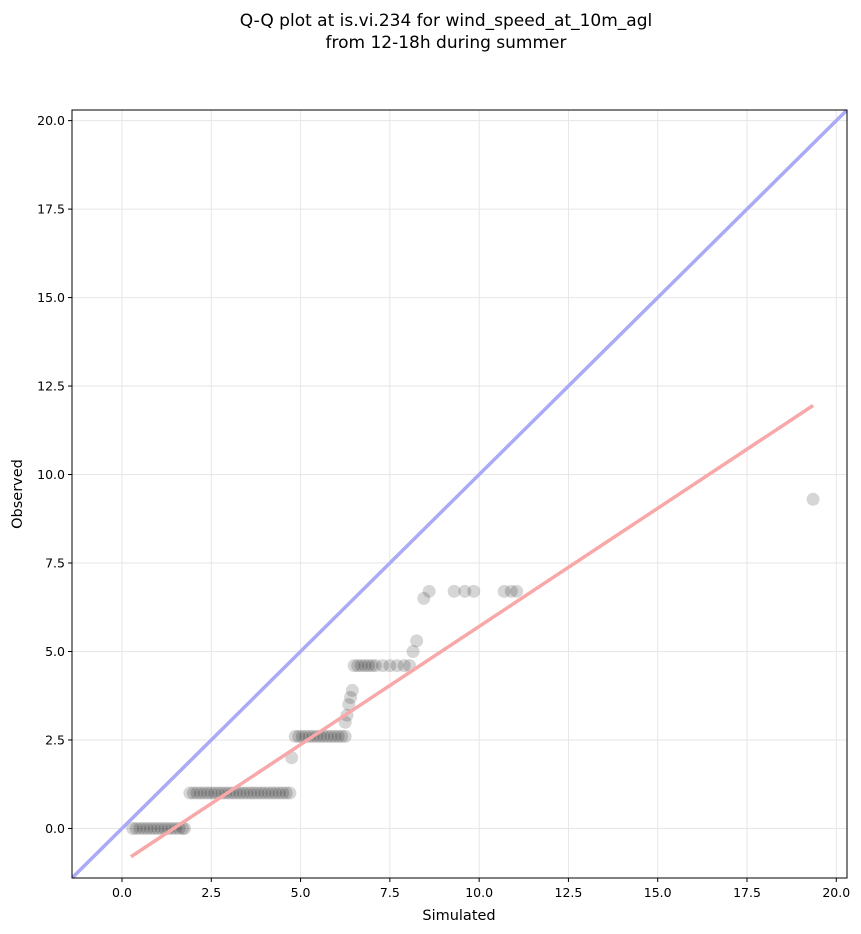  What do you see at coordinates (301, 892) in the screenshot?
I see `x-tick-label: 5.0` at bounding box center [301, 892].